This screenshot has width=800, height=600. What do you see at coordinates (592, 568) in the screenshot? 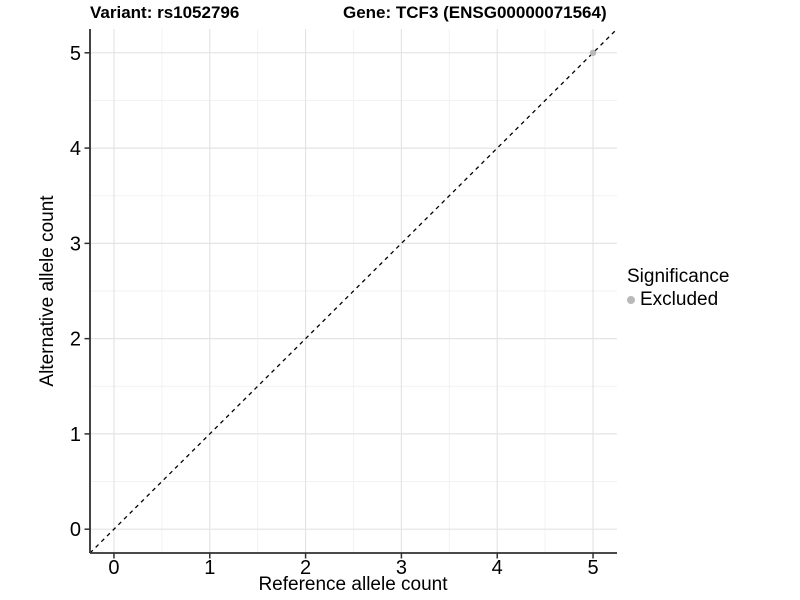
I see `x-tick-label: 5` at bounding box center [592, 568].